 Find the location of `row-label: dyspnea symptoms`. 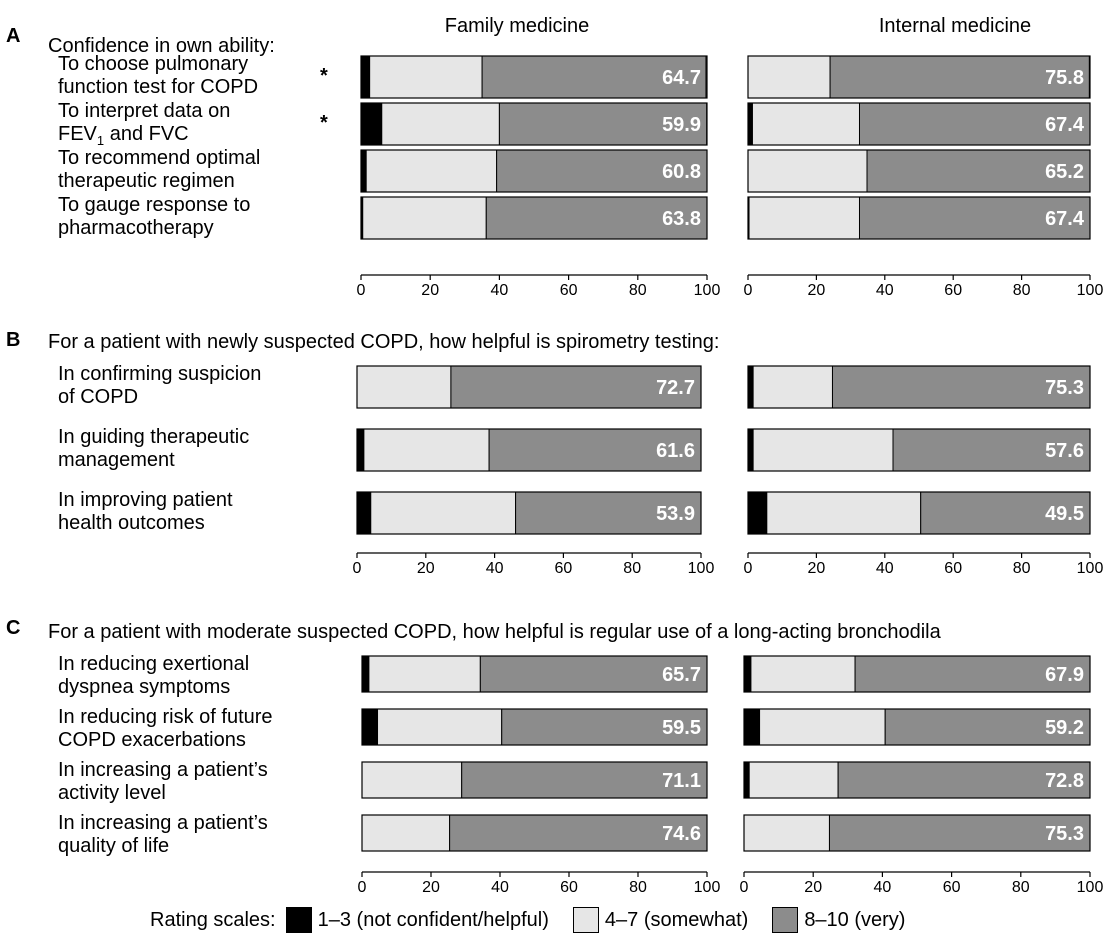

row-label: dyspnea symptoms is located at coordinates (144, 687).